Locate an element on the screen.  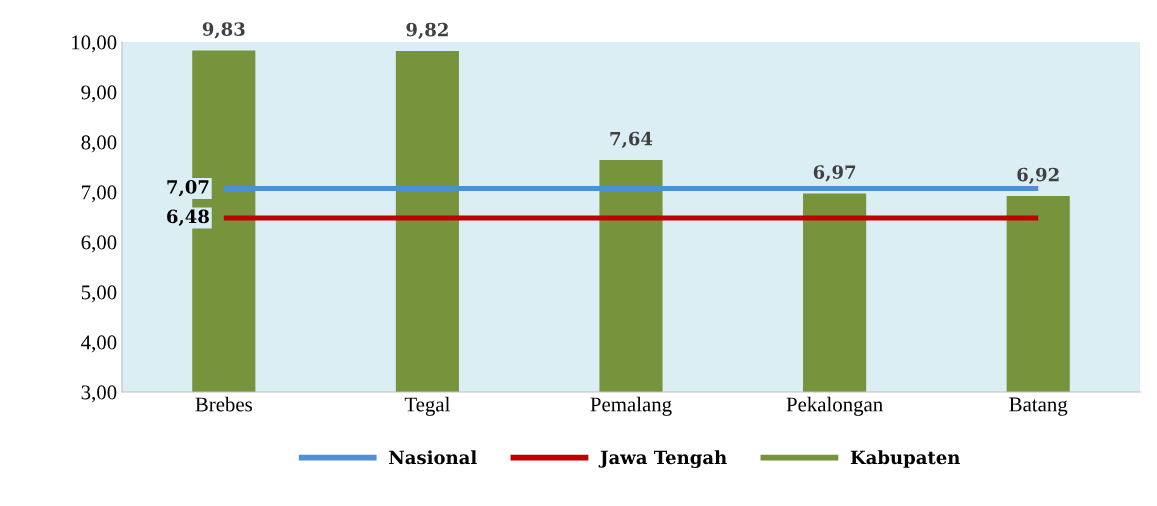
y-tick-label: 9,00 is located at coordinates (99, 94).